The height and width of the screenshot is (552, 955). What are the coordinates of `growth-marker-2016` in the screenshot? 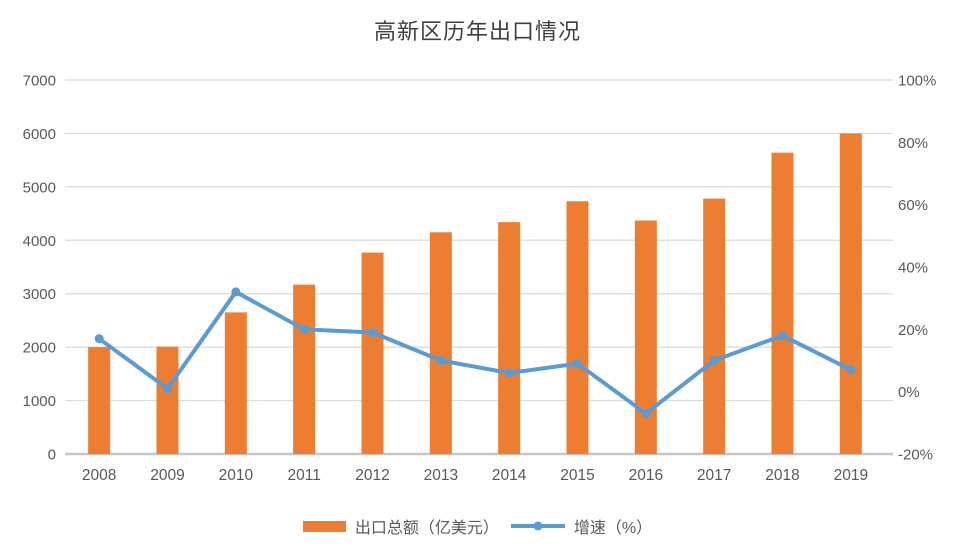 It's located at (646, 413).